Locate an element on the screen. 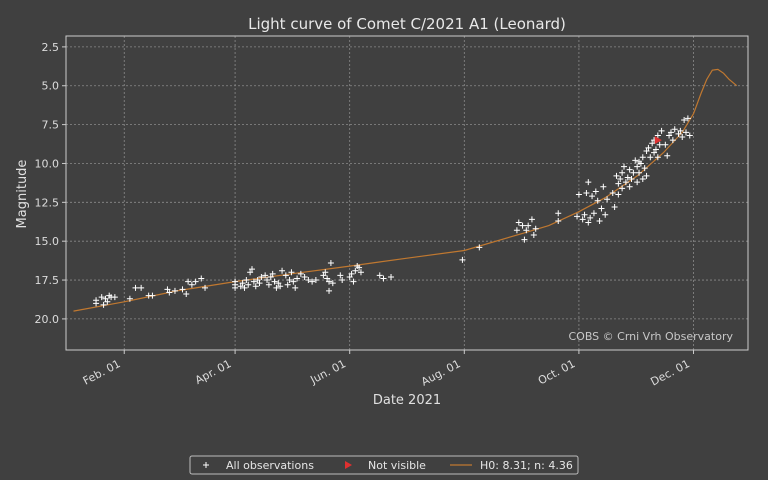  not-visible-markers is located at coordinates (658, 140).